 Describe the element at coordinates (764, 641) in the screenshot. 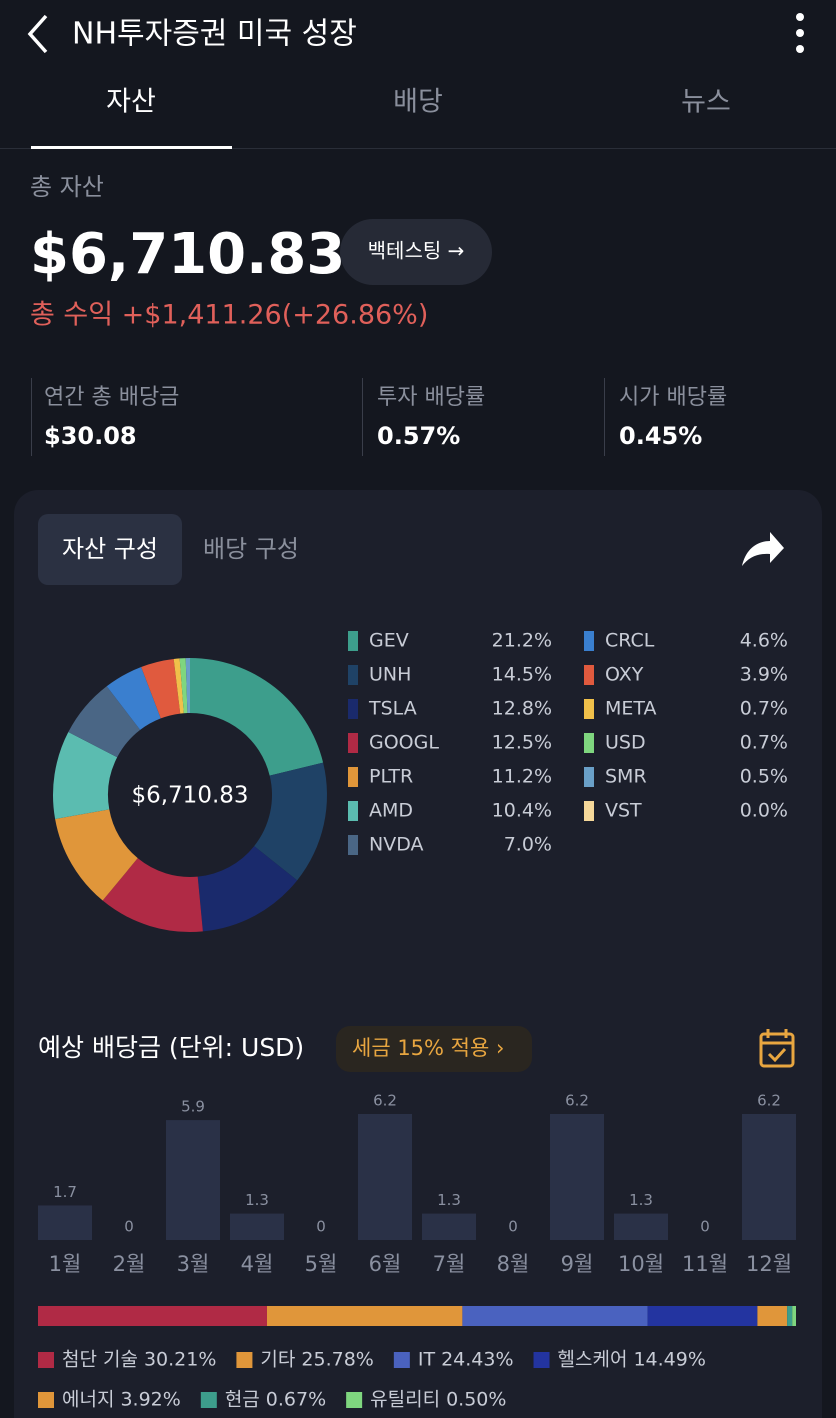

I see `legend-value: 4.6%` at that location.